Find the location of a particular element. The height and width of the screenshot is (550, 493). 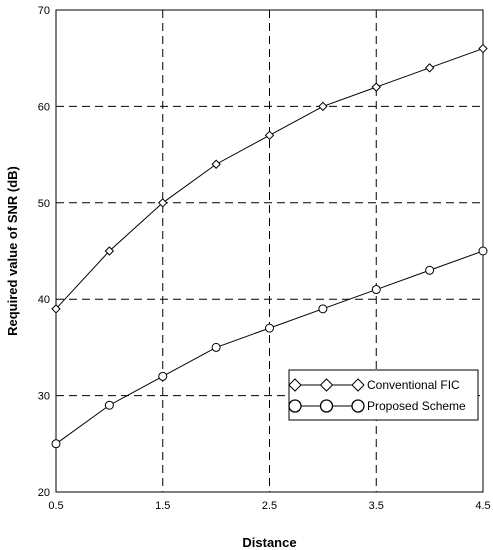

x-tick-label: 2.5 is located at coordinates (269, 506).